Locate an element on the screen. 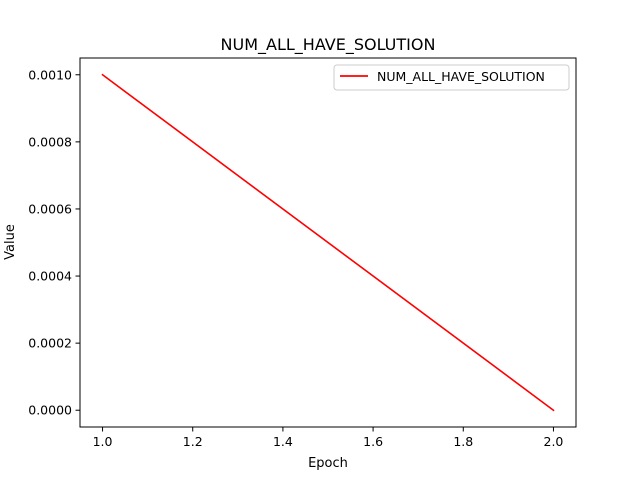 The height and width of the screenshot is (480, 640). legend: NUM_ALL_HAVE_SOLUTION is located at coordinates (451, 77).